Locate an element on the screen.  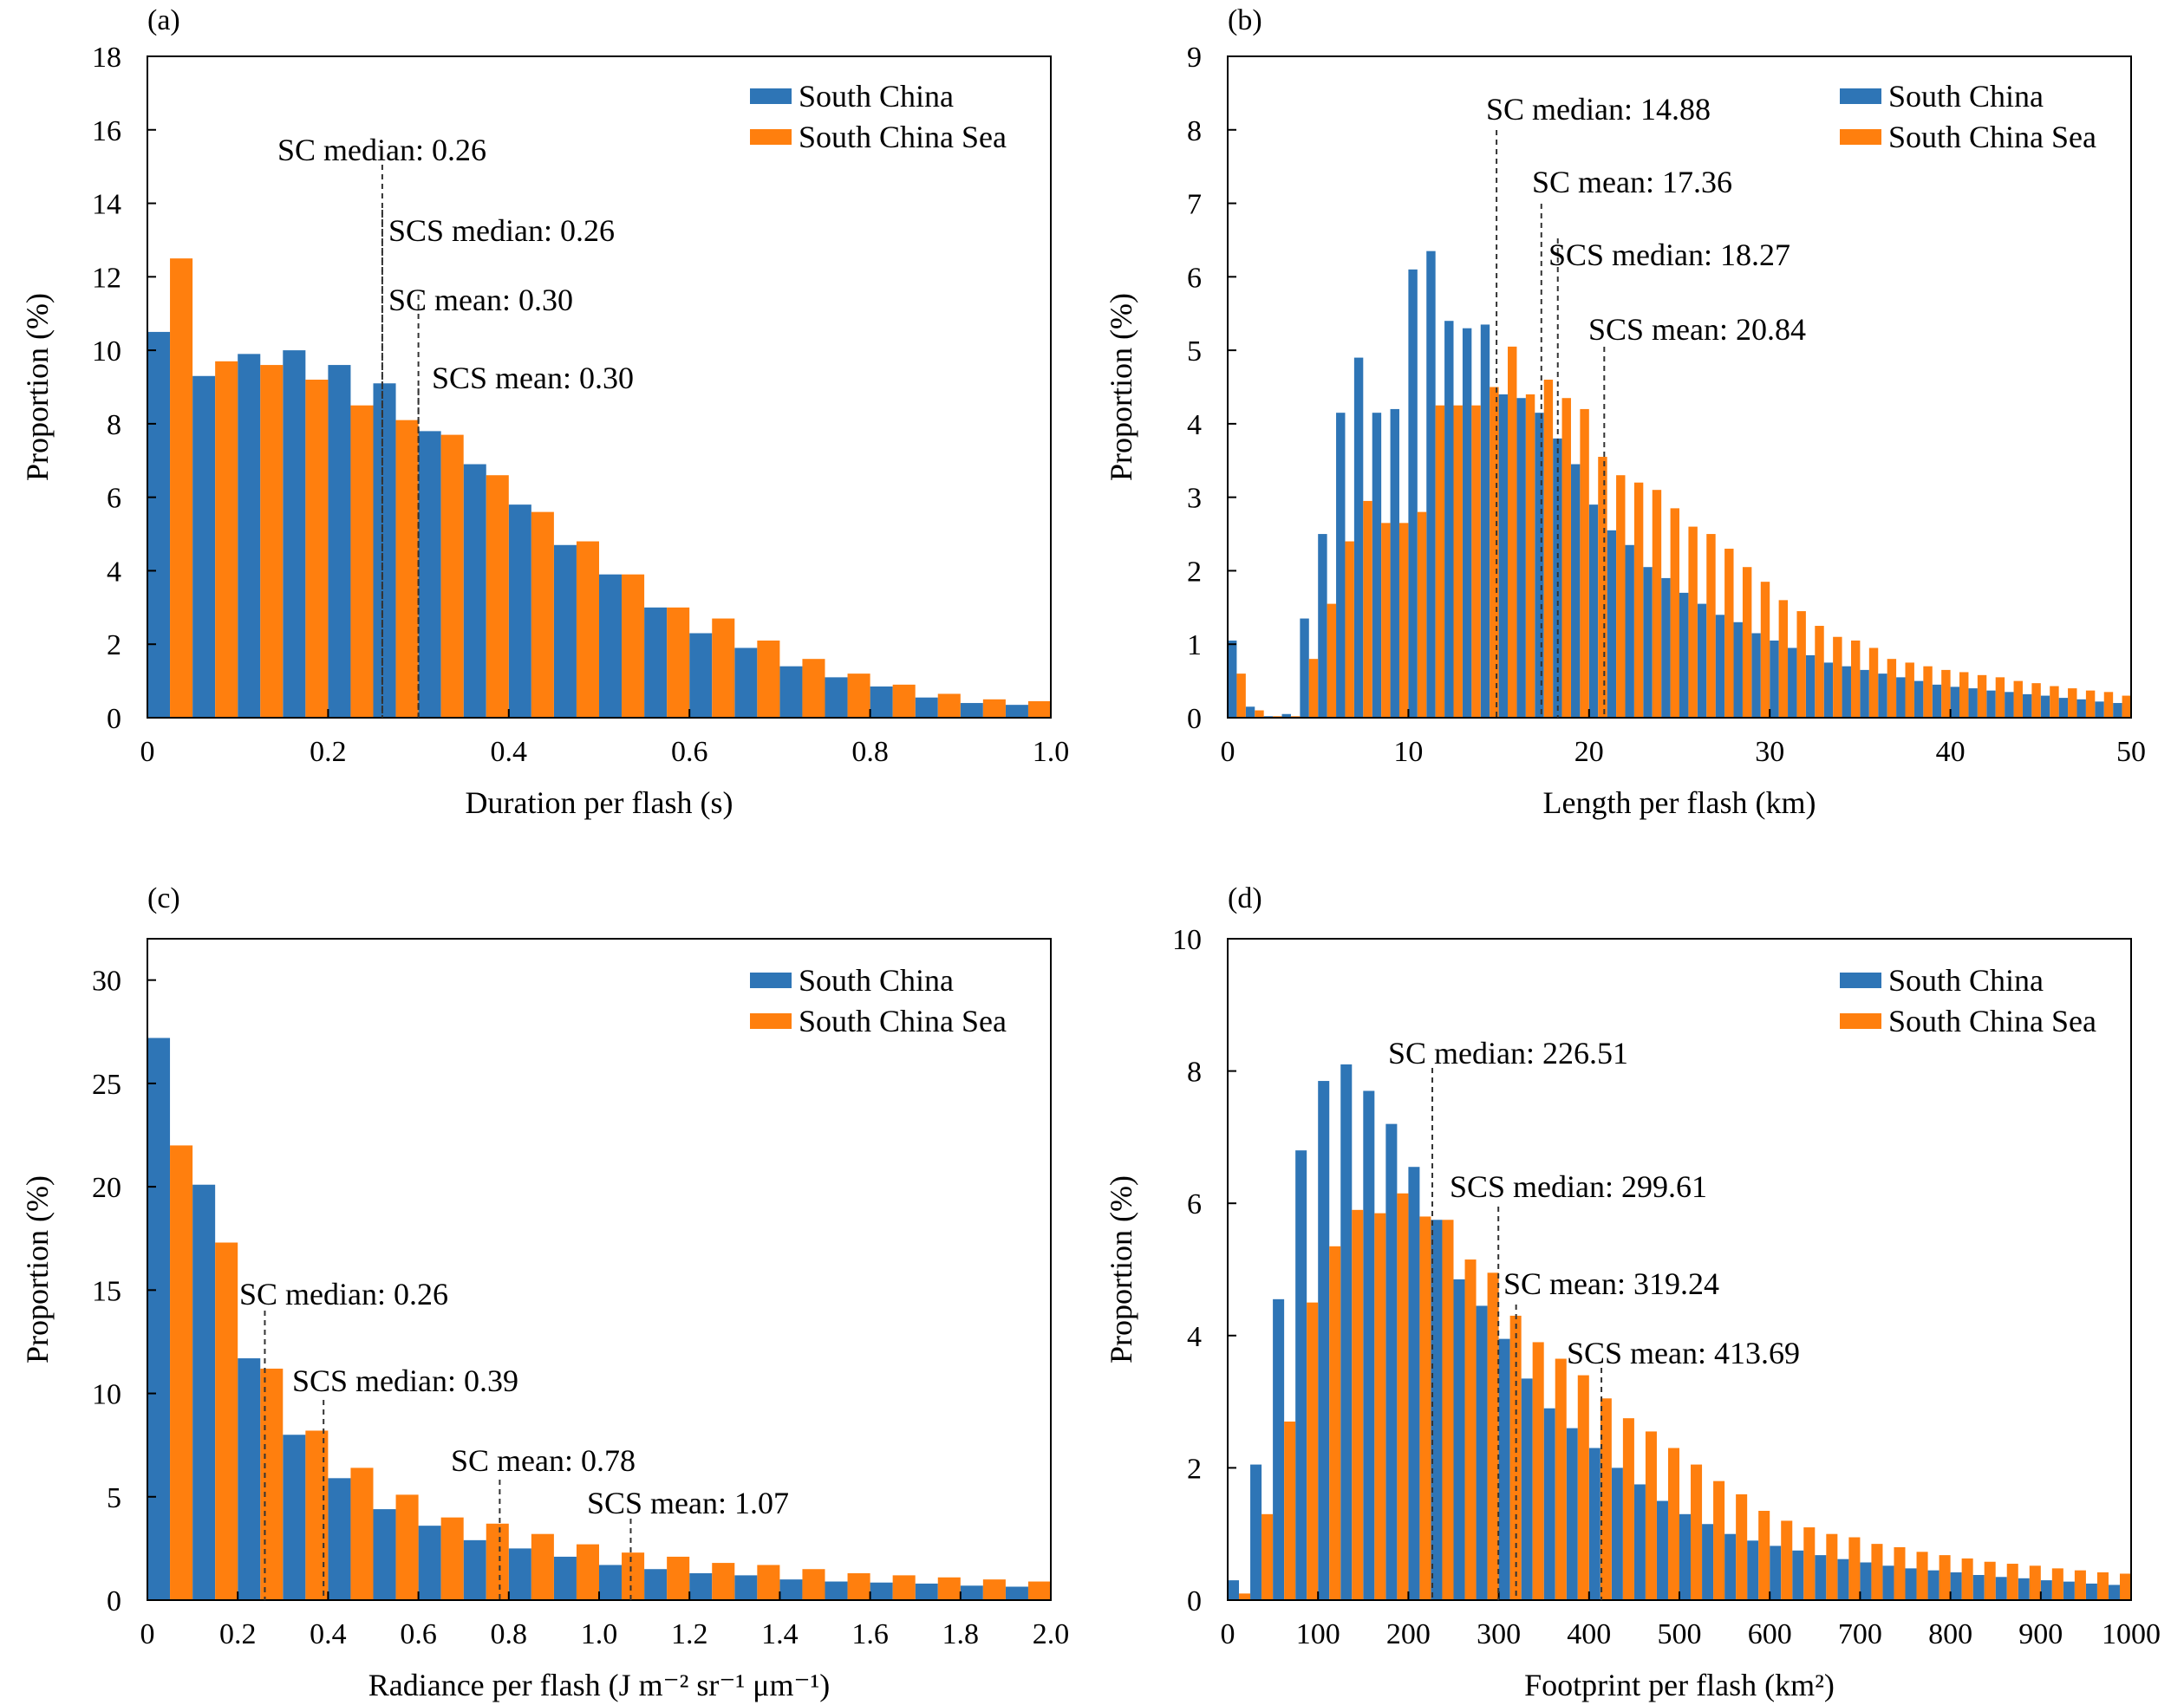
panel-label: (b) is located at coordinates (1245, 20).